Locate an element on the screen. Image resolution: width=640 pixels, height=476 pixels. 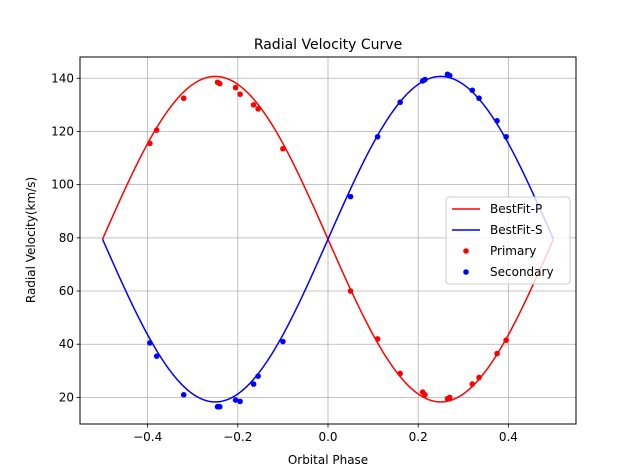
x-tick-label: −0.4 is located at coordinates (147, 437).